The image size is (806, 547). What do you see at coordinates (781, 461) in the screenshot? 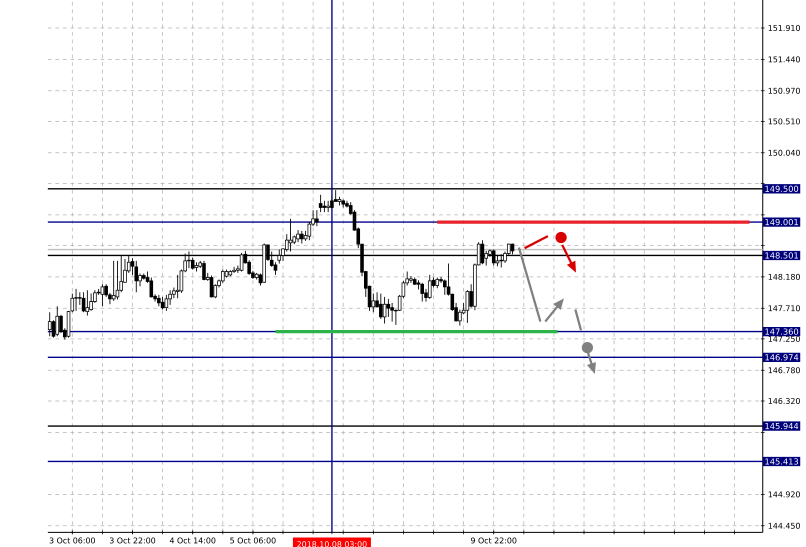
I see `ref-line-label: 145.413` at bounding box center [781, 461].